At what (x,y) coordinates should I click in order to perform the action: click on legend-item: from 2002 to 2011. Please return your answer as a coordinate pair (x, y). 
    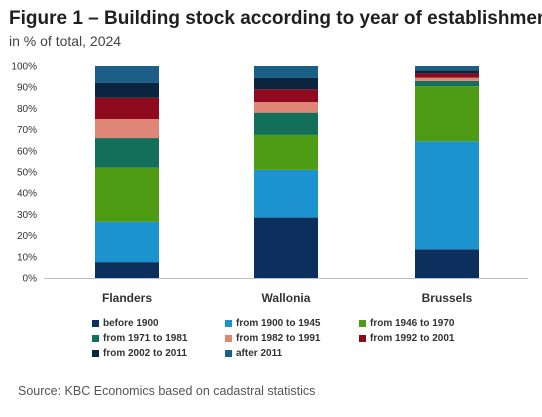
    Looking at the image, I should click on (139, 353).